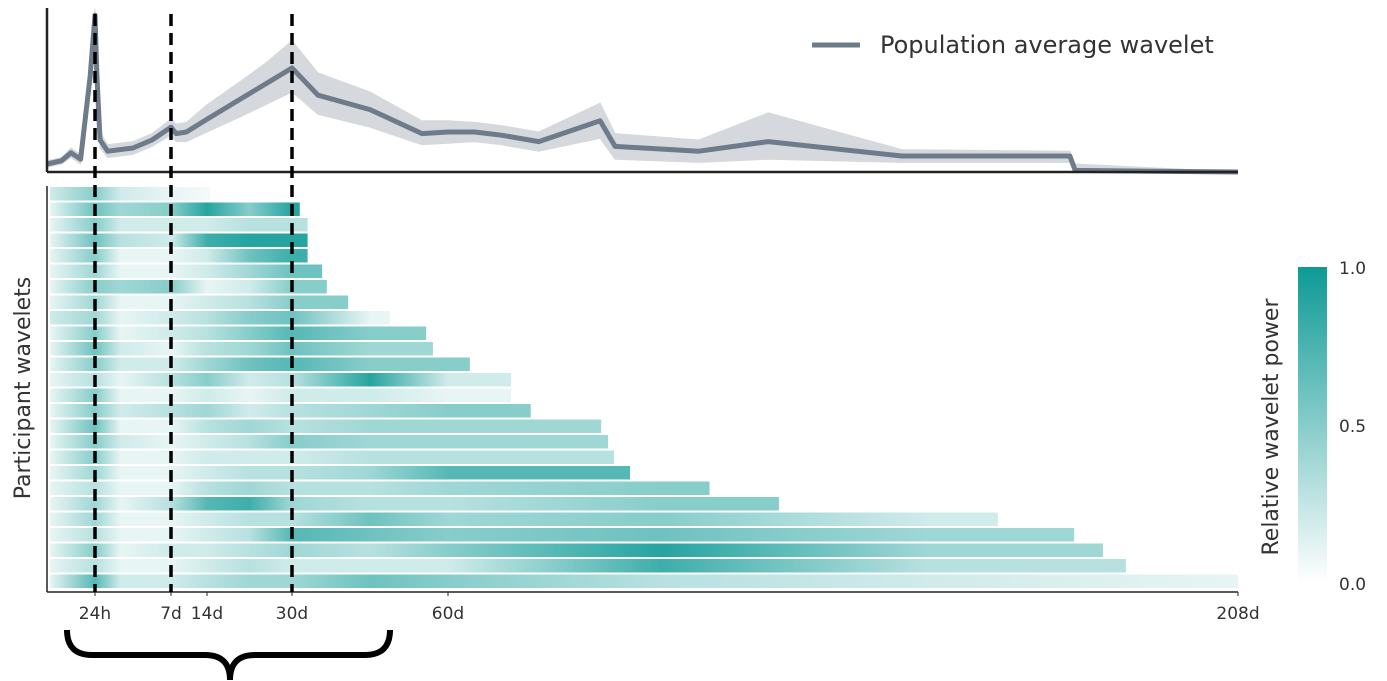 The height and width of the screenshot is (681, 1387). What do you see at coordinates (292, 614) in the screenshot?
I see `x-tick-label: 30d` at bounding box center [292, 614].